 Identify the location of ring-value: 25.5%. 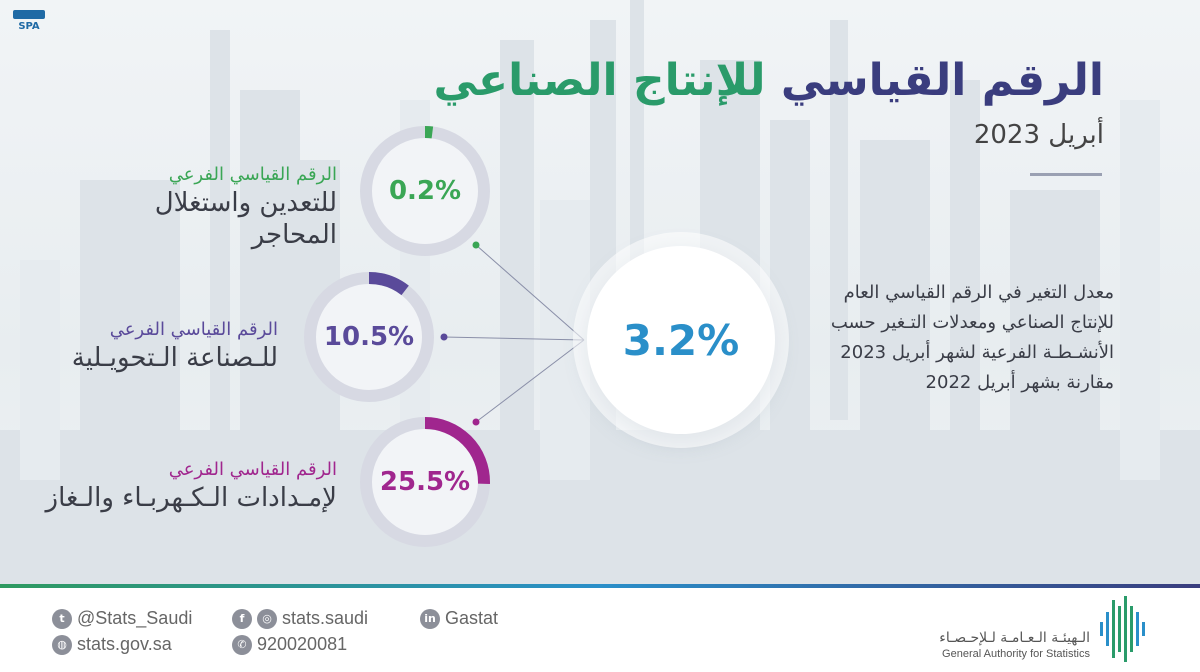
(425, 482).